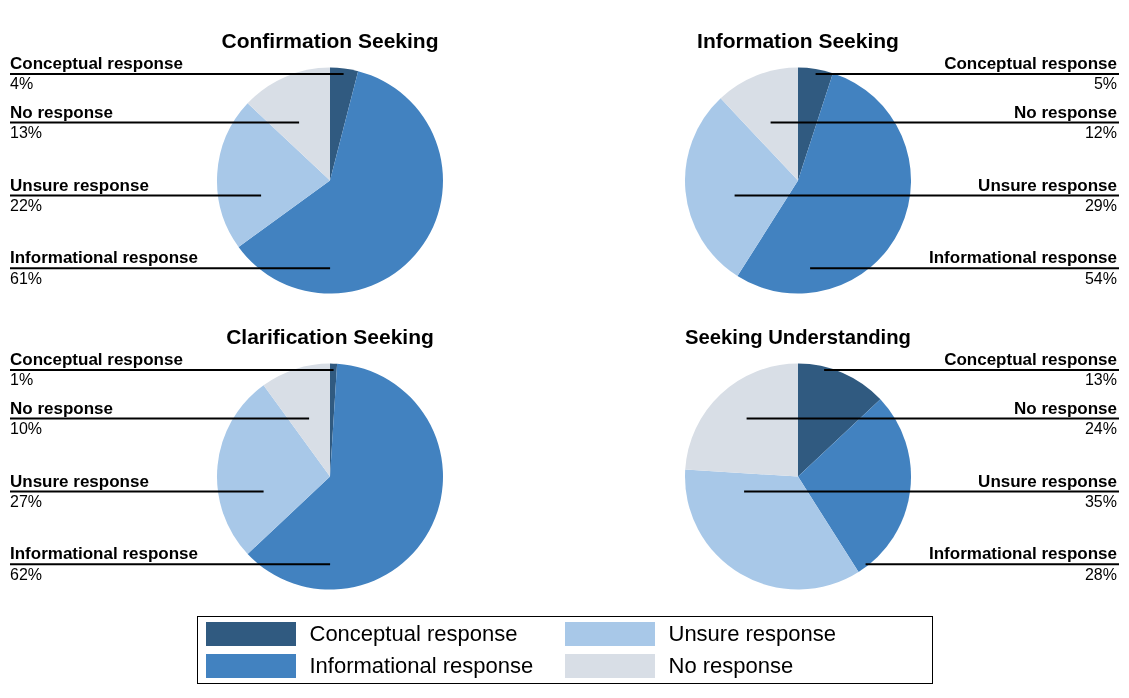  Describe the element at coordinates (26, 429) in the screenshot. I see `data-label: 10%` at that location.